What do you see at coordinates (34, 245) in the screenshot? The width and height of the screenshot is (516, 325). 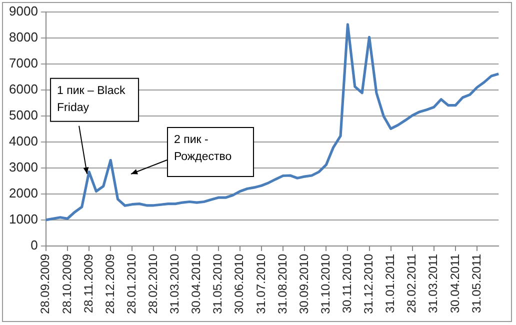 I see `y-tick-label: 0` at bounding box center [34, 245].